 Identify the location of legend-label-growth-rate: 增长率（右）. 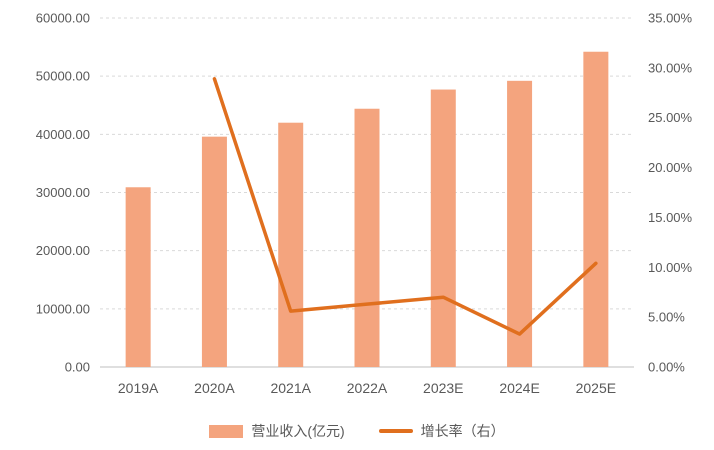
(462, 431).